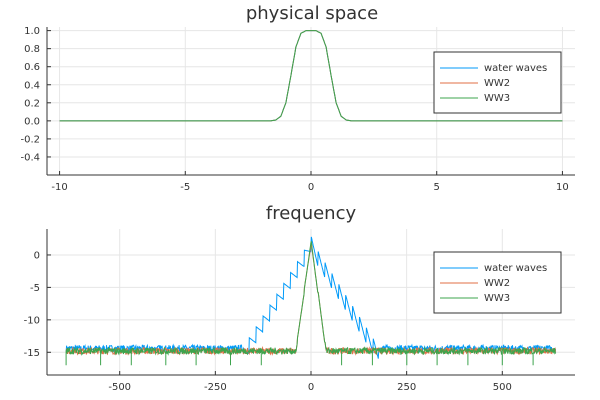  Describe the element at coordinates (32, 49) in the screenshot. I see `y-tick-label: 0.8` at that location.